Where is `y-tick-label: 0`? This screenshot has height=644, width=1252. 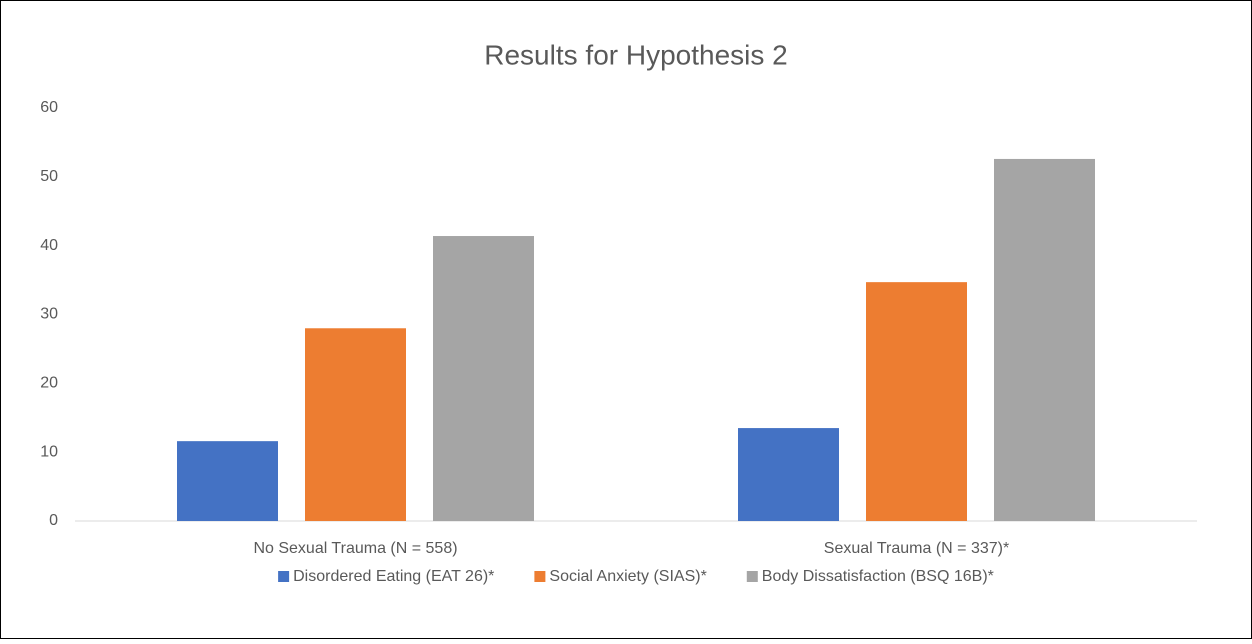 y-tick-label: 0 is located at coordinates (53, 520).